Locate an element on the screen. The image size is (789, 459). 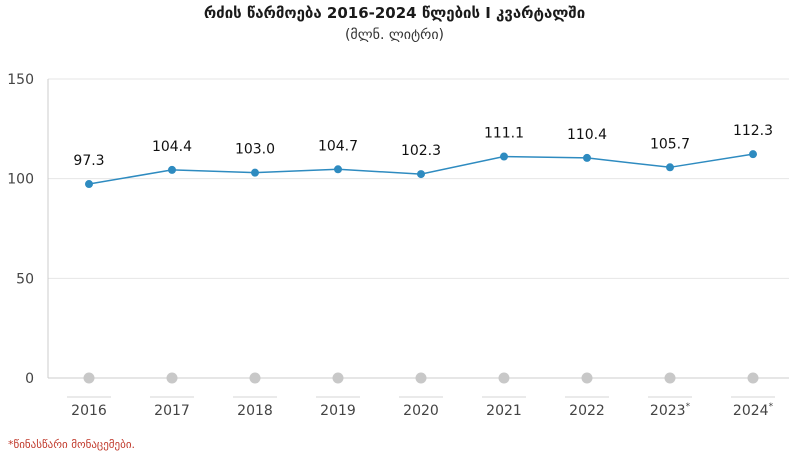
x-tick-label: 2024* is located at coordinates (753, 410).